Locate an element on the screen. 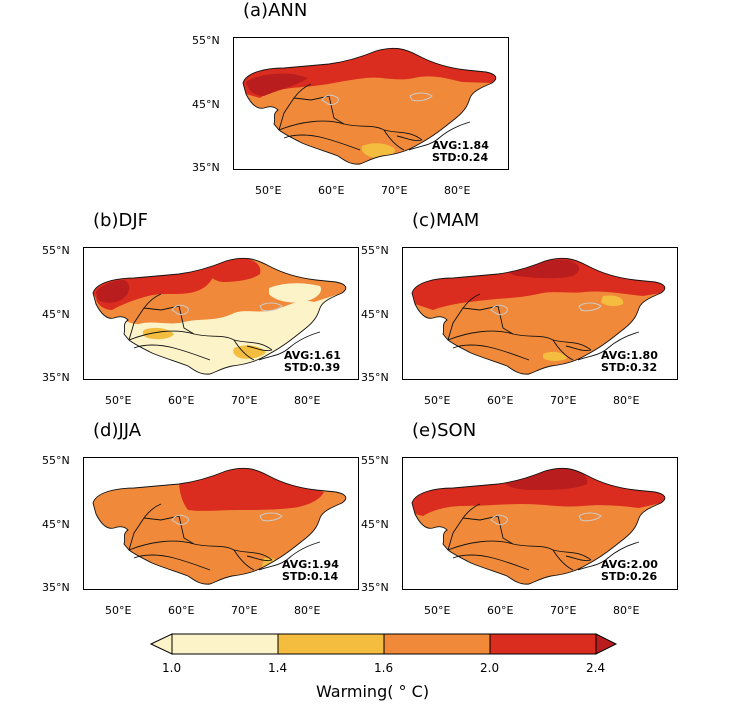 Image resolution: width=750 pixels, height=707 pixels. std-label: STD:0.24 is located at coordinates (460, 157).